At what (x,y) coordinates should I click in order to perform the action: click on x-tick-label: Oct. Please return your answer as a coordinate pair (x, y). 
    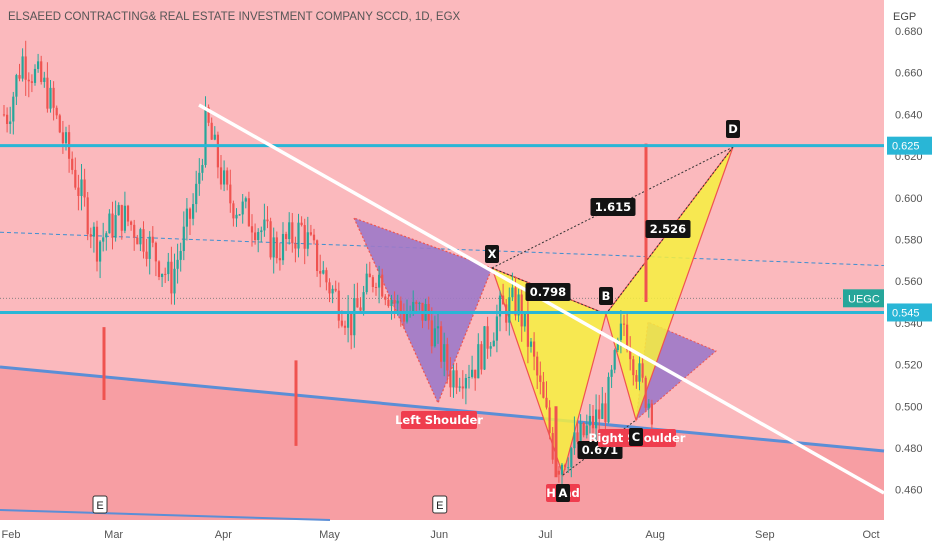
    Looking at the image, I should click on (870, 535).